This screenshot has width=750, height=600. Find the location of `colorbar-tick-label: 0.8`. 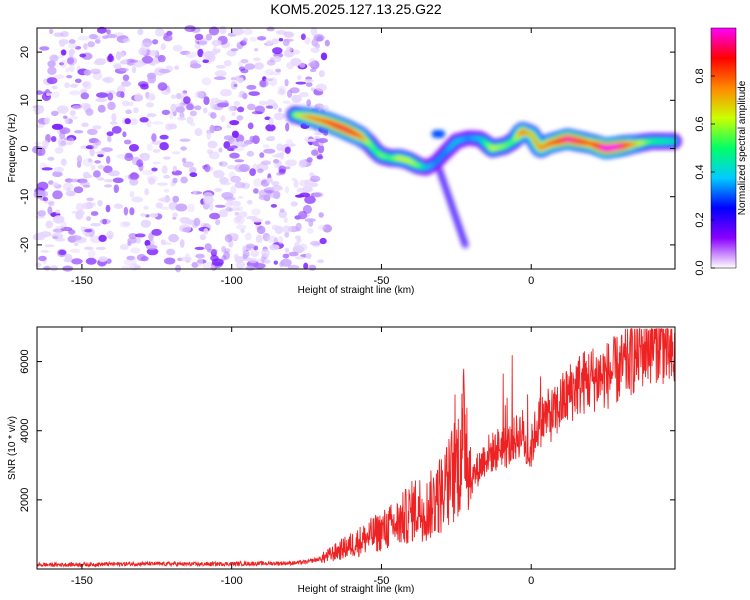

colorbar-tick-label: 0.8 is located at coordinates (700, 75).